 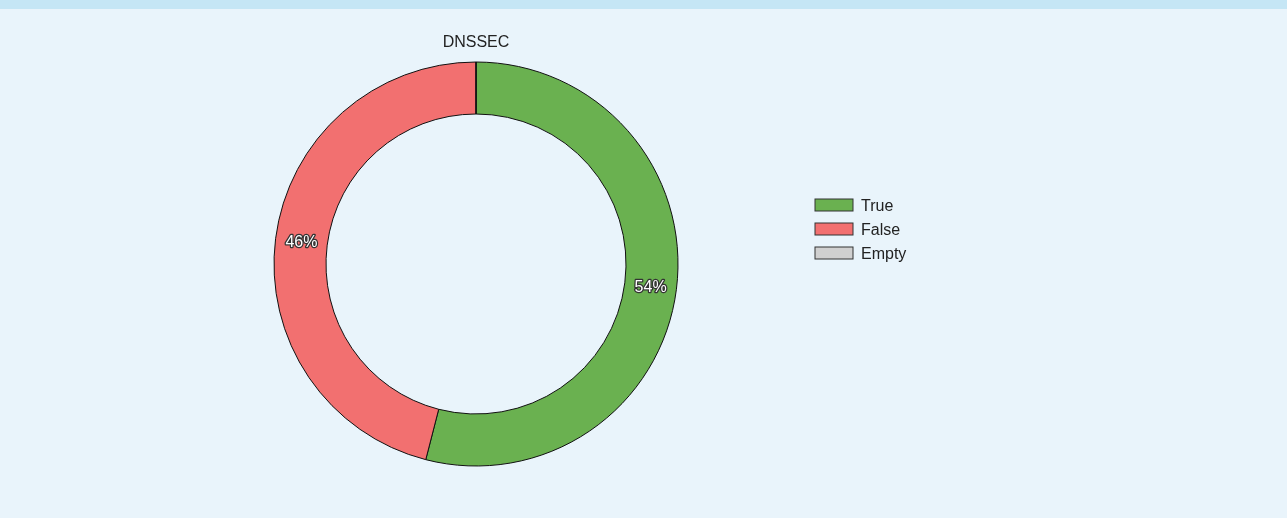 I want to click on data-label: 46%, so click(x=301, y=242).